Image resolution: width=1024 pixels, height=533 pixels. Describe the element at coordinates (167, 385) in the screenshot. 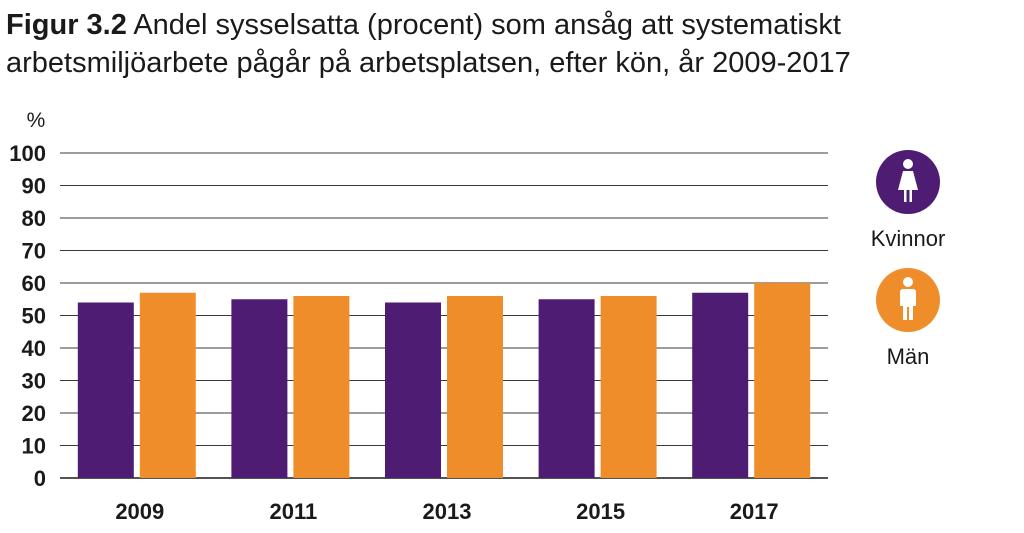

I see `bar-mn-2009` at that location.